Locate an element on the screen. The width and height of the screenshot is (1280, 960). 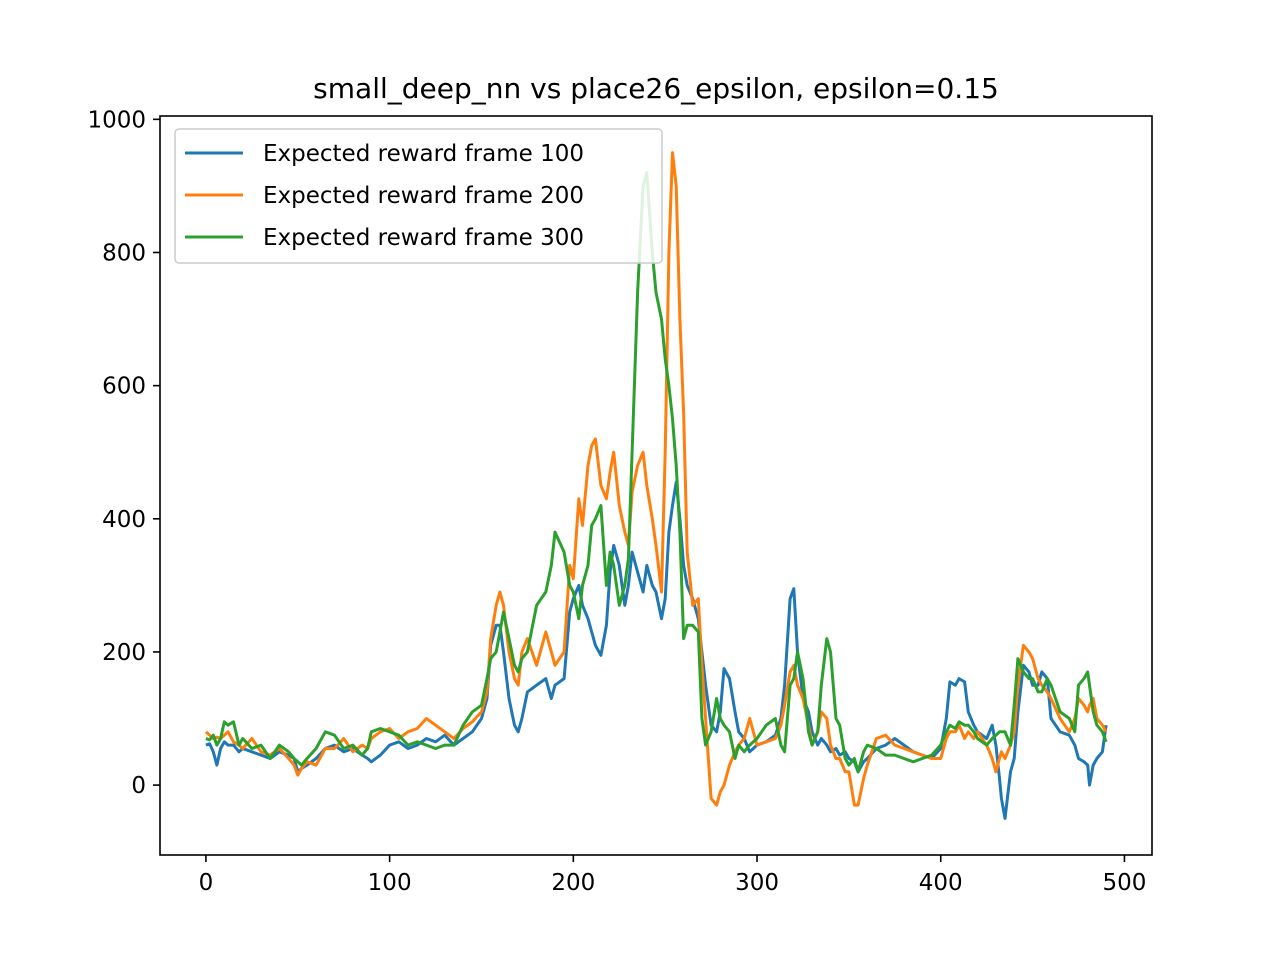
y-tick-label: 1000 is located at coordinates (116, 120).